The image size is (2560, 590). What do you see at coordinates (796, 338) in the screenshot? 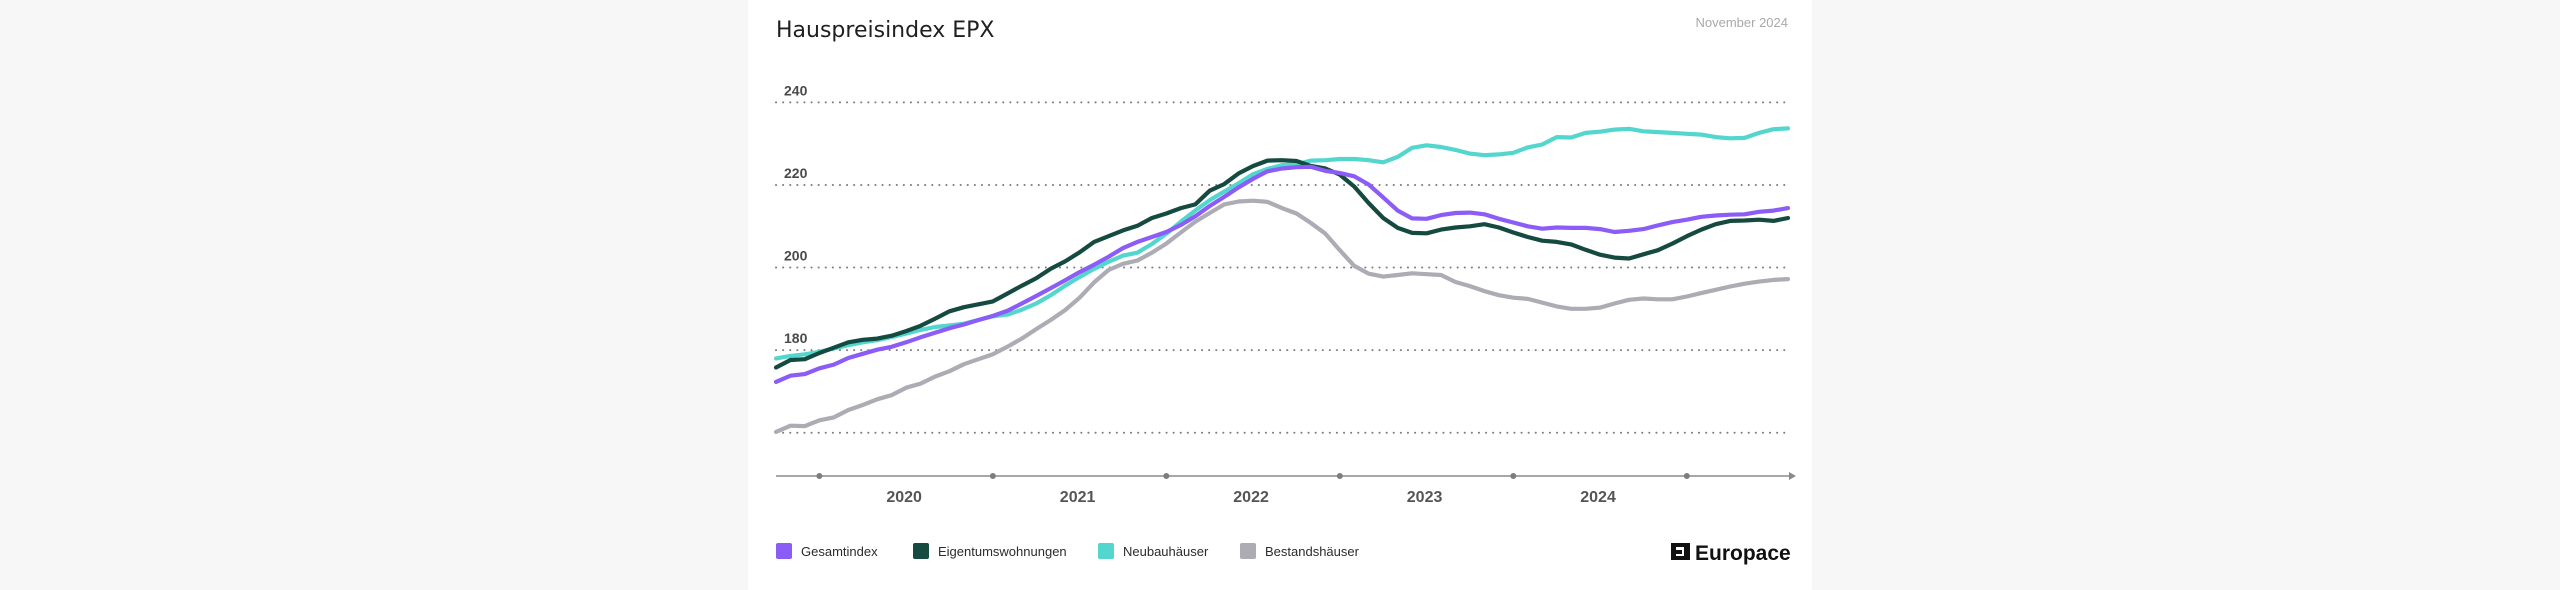
I see `y-tick-label: 180` at bounding box center [796, 338].